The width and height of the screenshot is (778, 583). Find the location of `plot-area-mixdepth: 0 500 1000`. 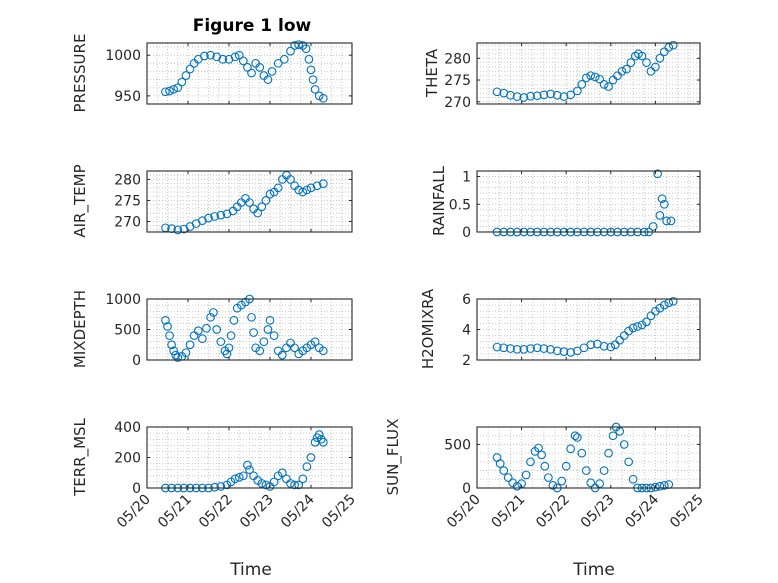

plot-area-mixdepth: 0 500 1000 is located at coordinates (229, 330).